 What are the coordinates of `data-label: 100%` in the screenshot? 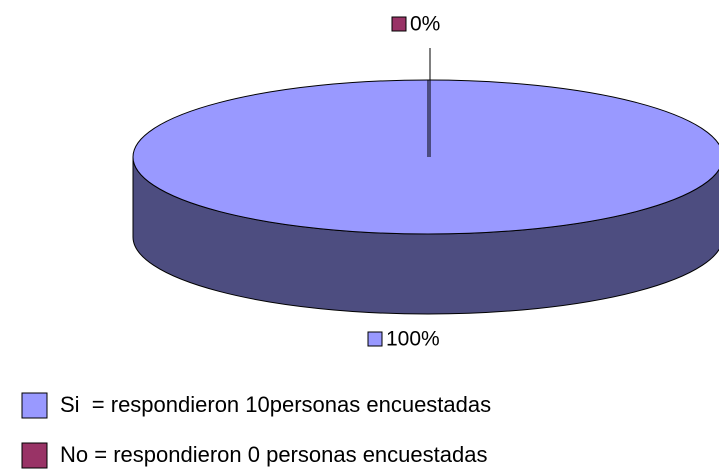 It's located at (413, 339).